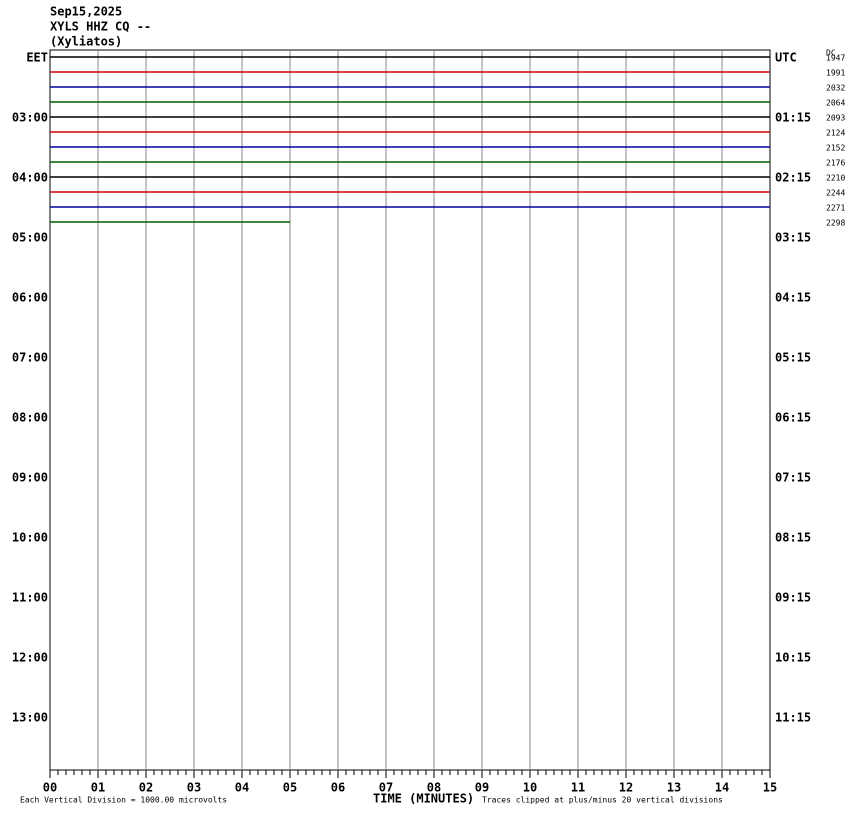 Image resolution: width=850 pixels, height=814 pixels. I want to click on x-tick-label: 15, so click(770, 788).